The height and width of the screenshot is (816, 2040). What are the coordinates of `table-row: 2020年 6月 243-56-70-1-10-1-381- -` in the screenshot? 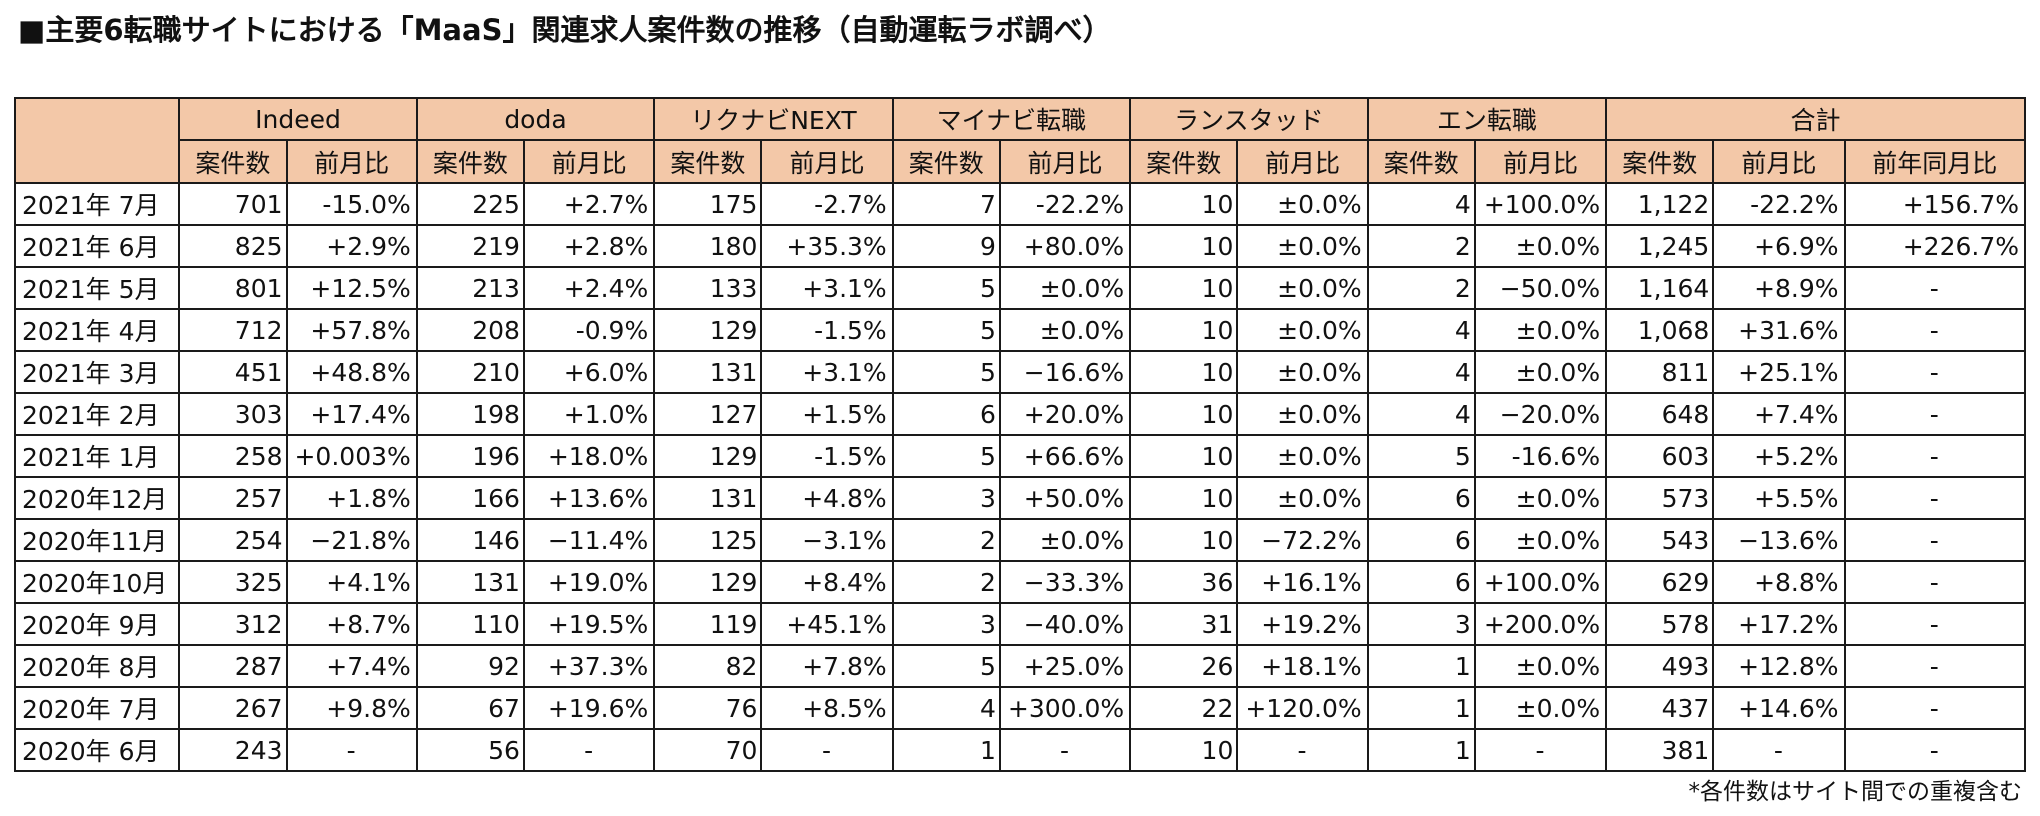 It's located at (1020, 750).